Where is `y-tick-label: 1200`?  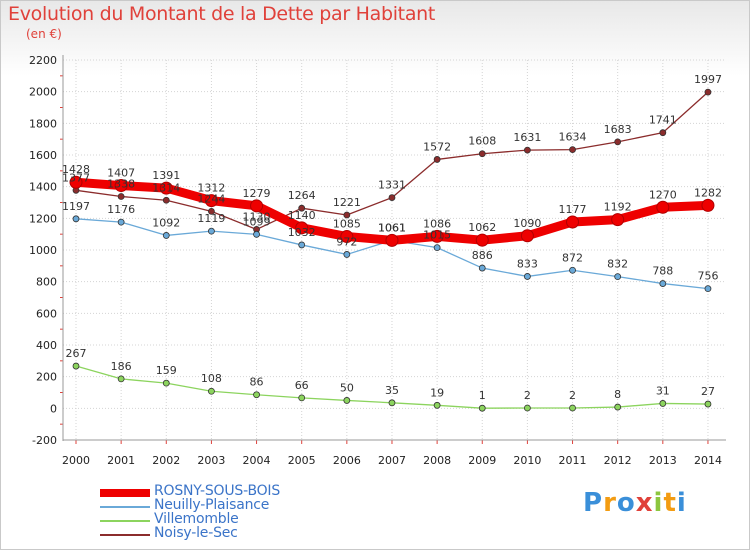
y-tick-label: 1200 is located at coordinates (43, 218).